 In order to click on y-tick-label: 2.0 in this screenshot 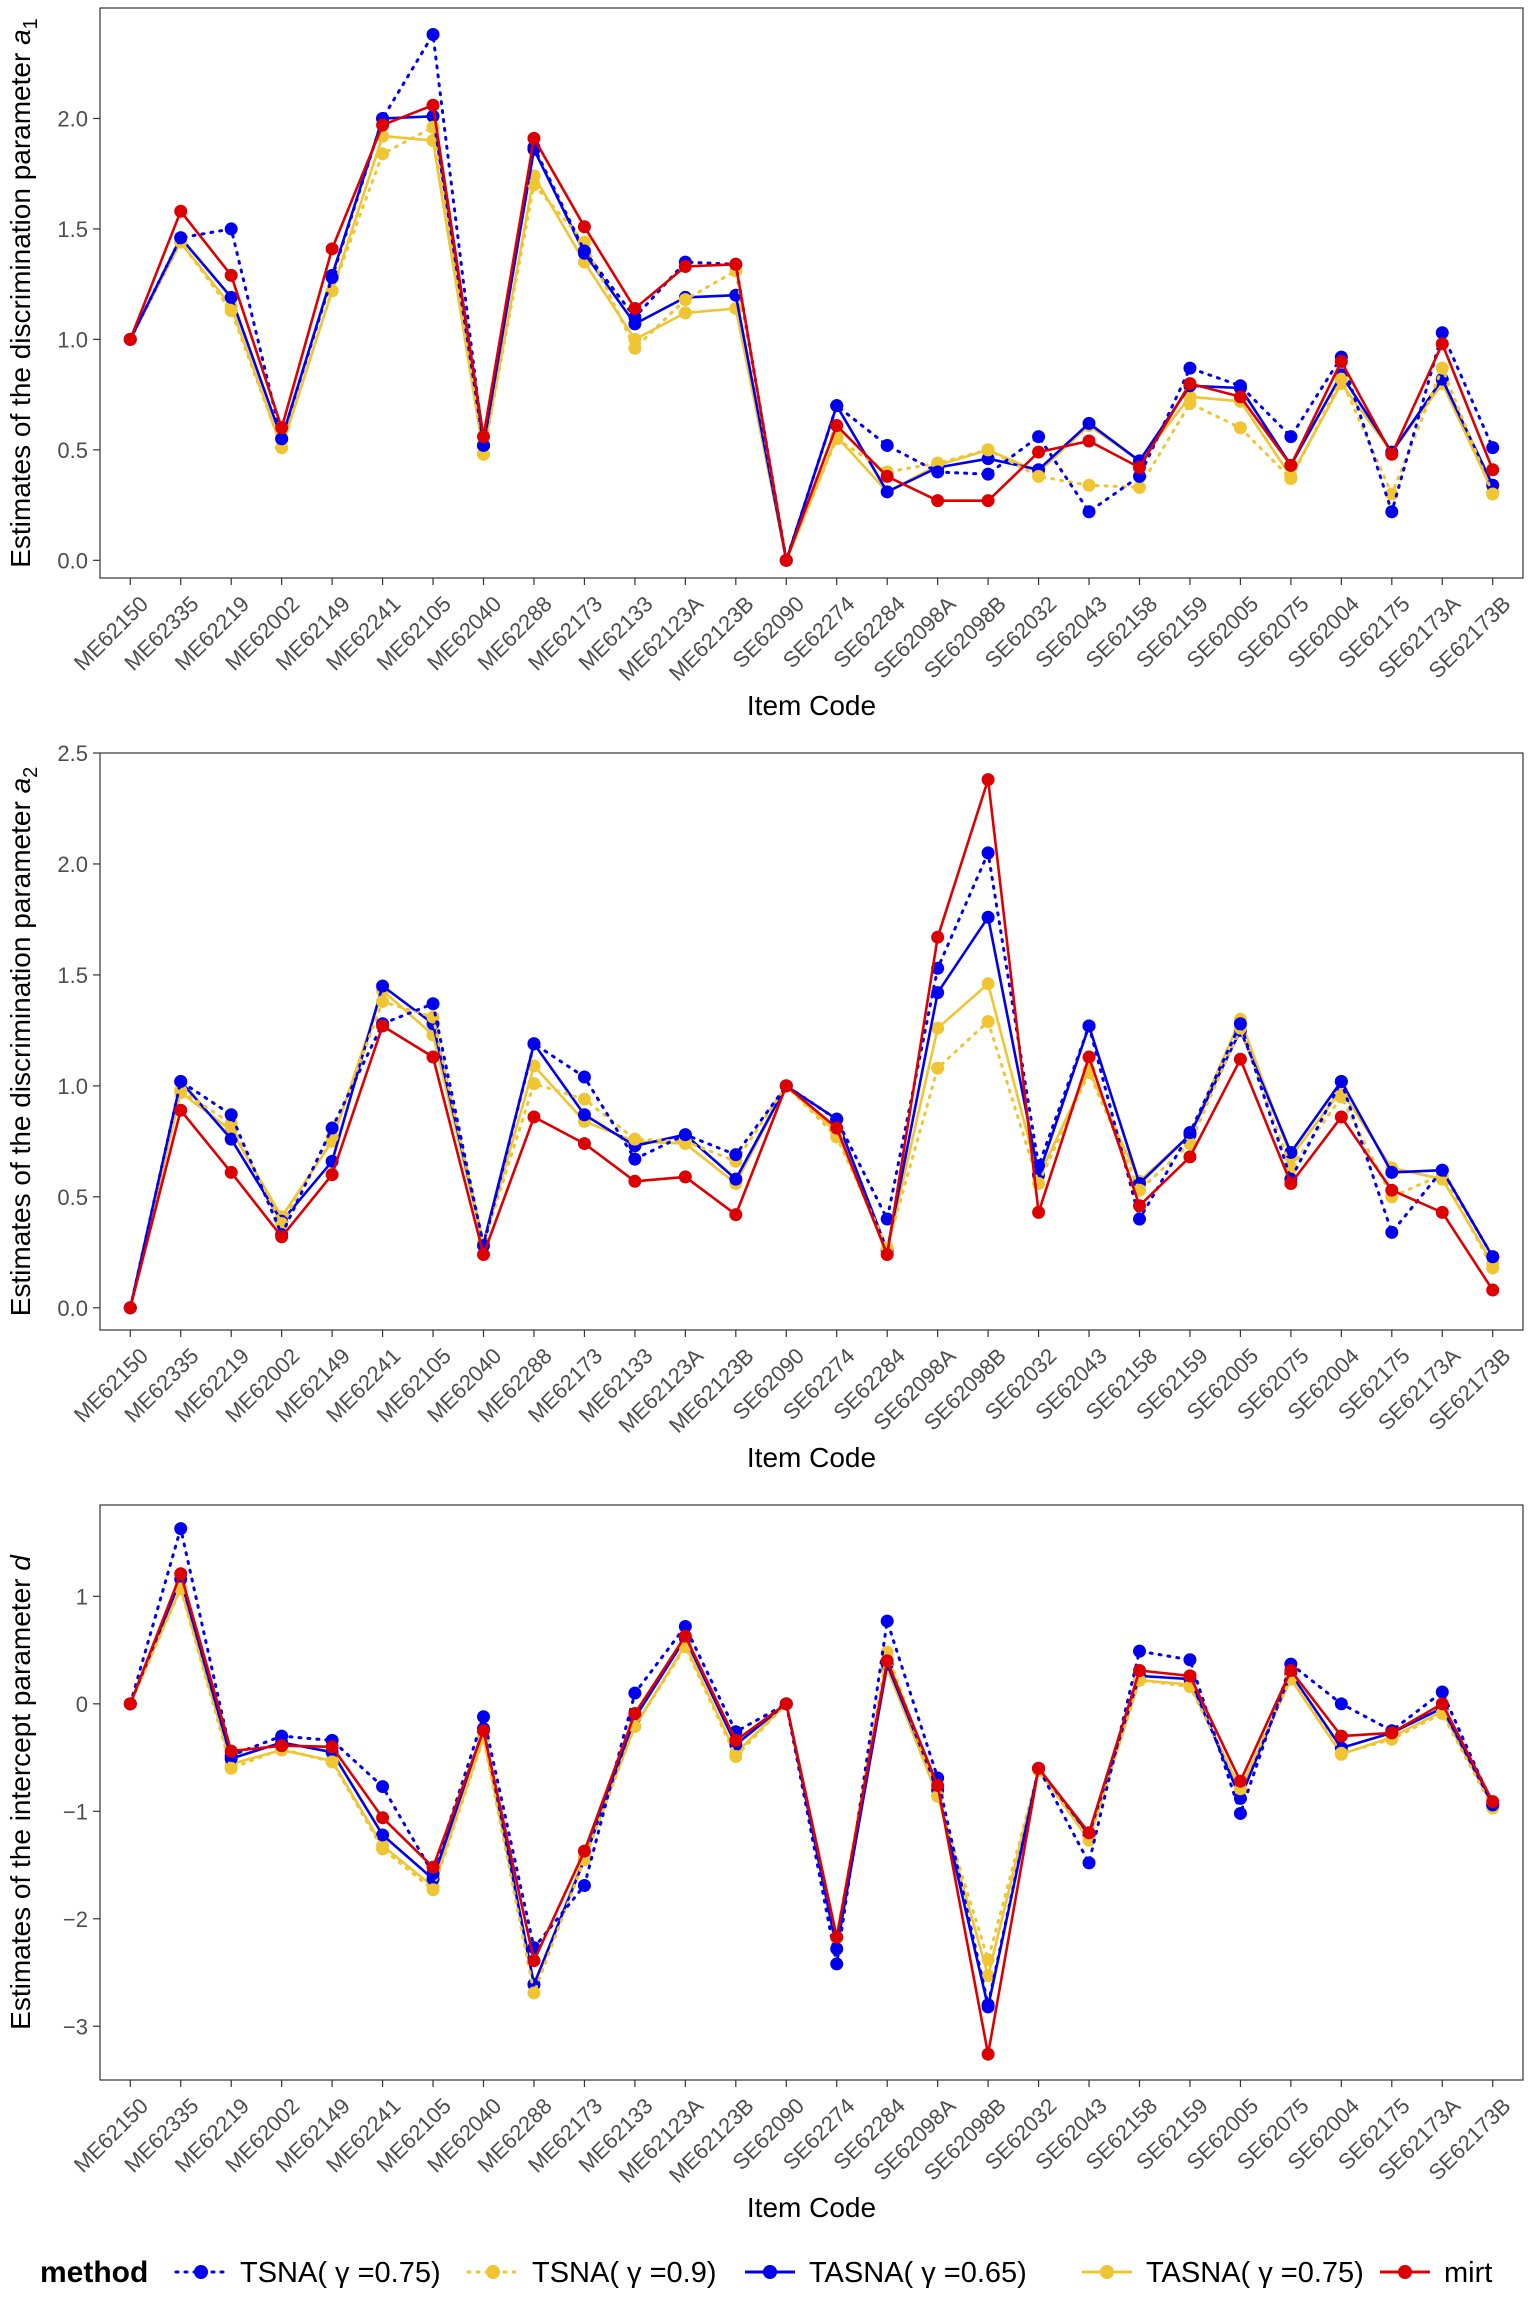, I will do `click(72, 118)`.